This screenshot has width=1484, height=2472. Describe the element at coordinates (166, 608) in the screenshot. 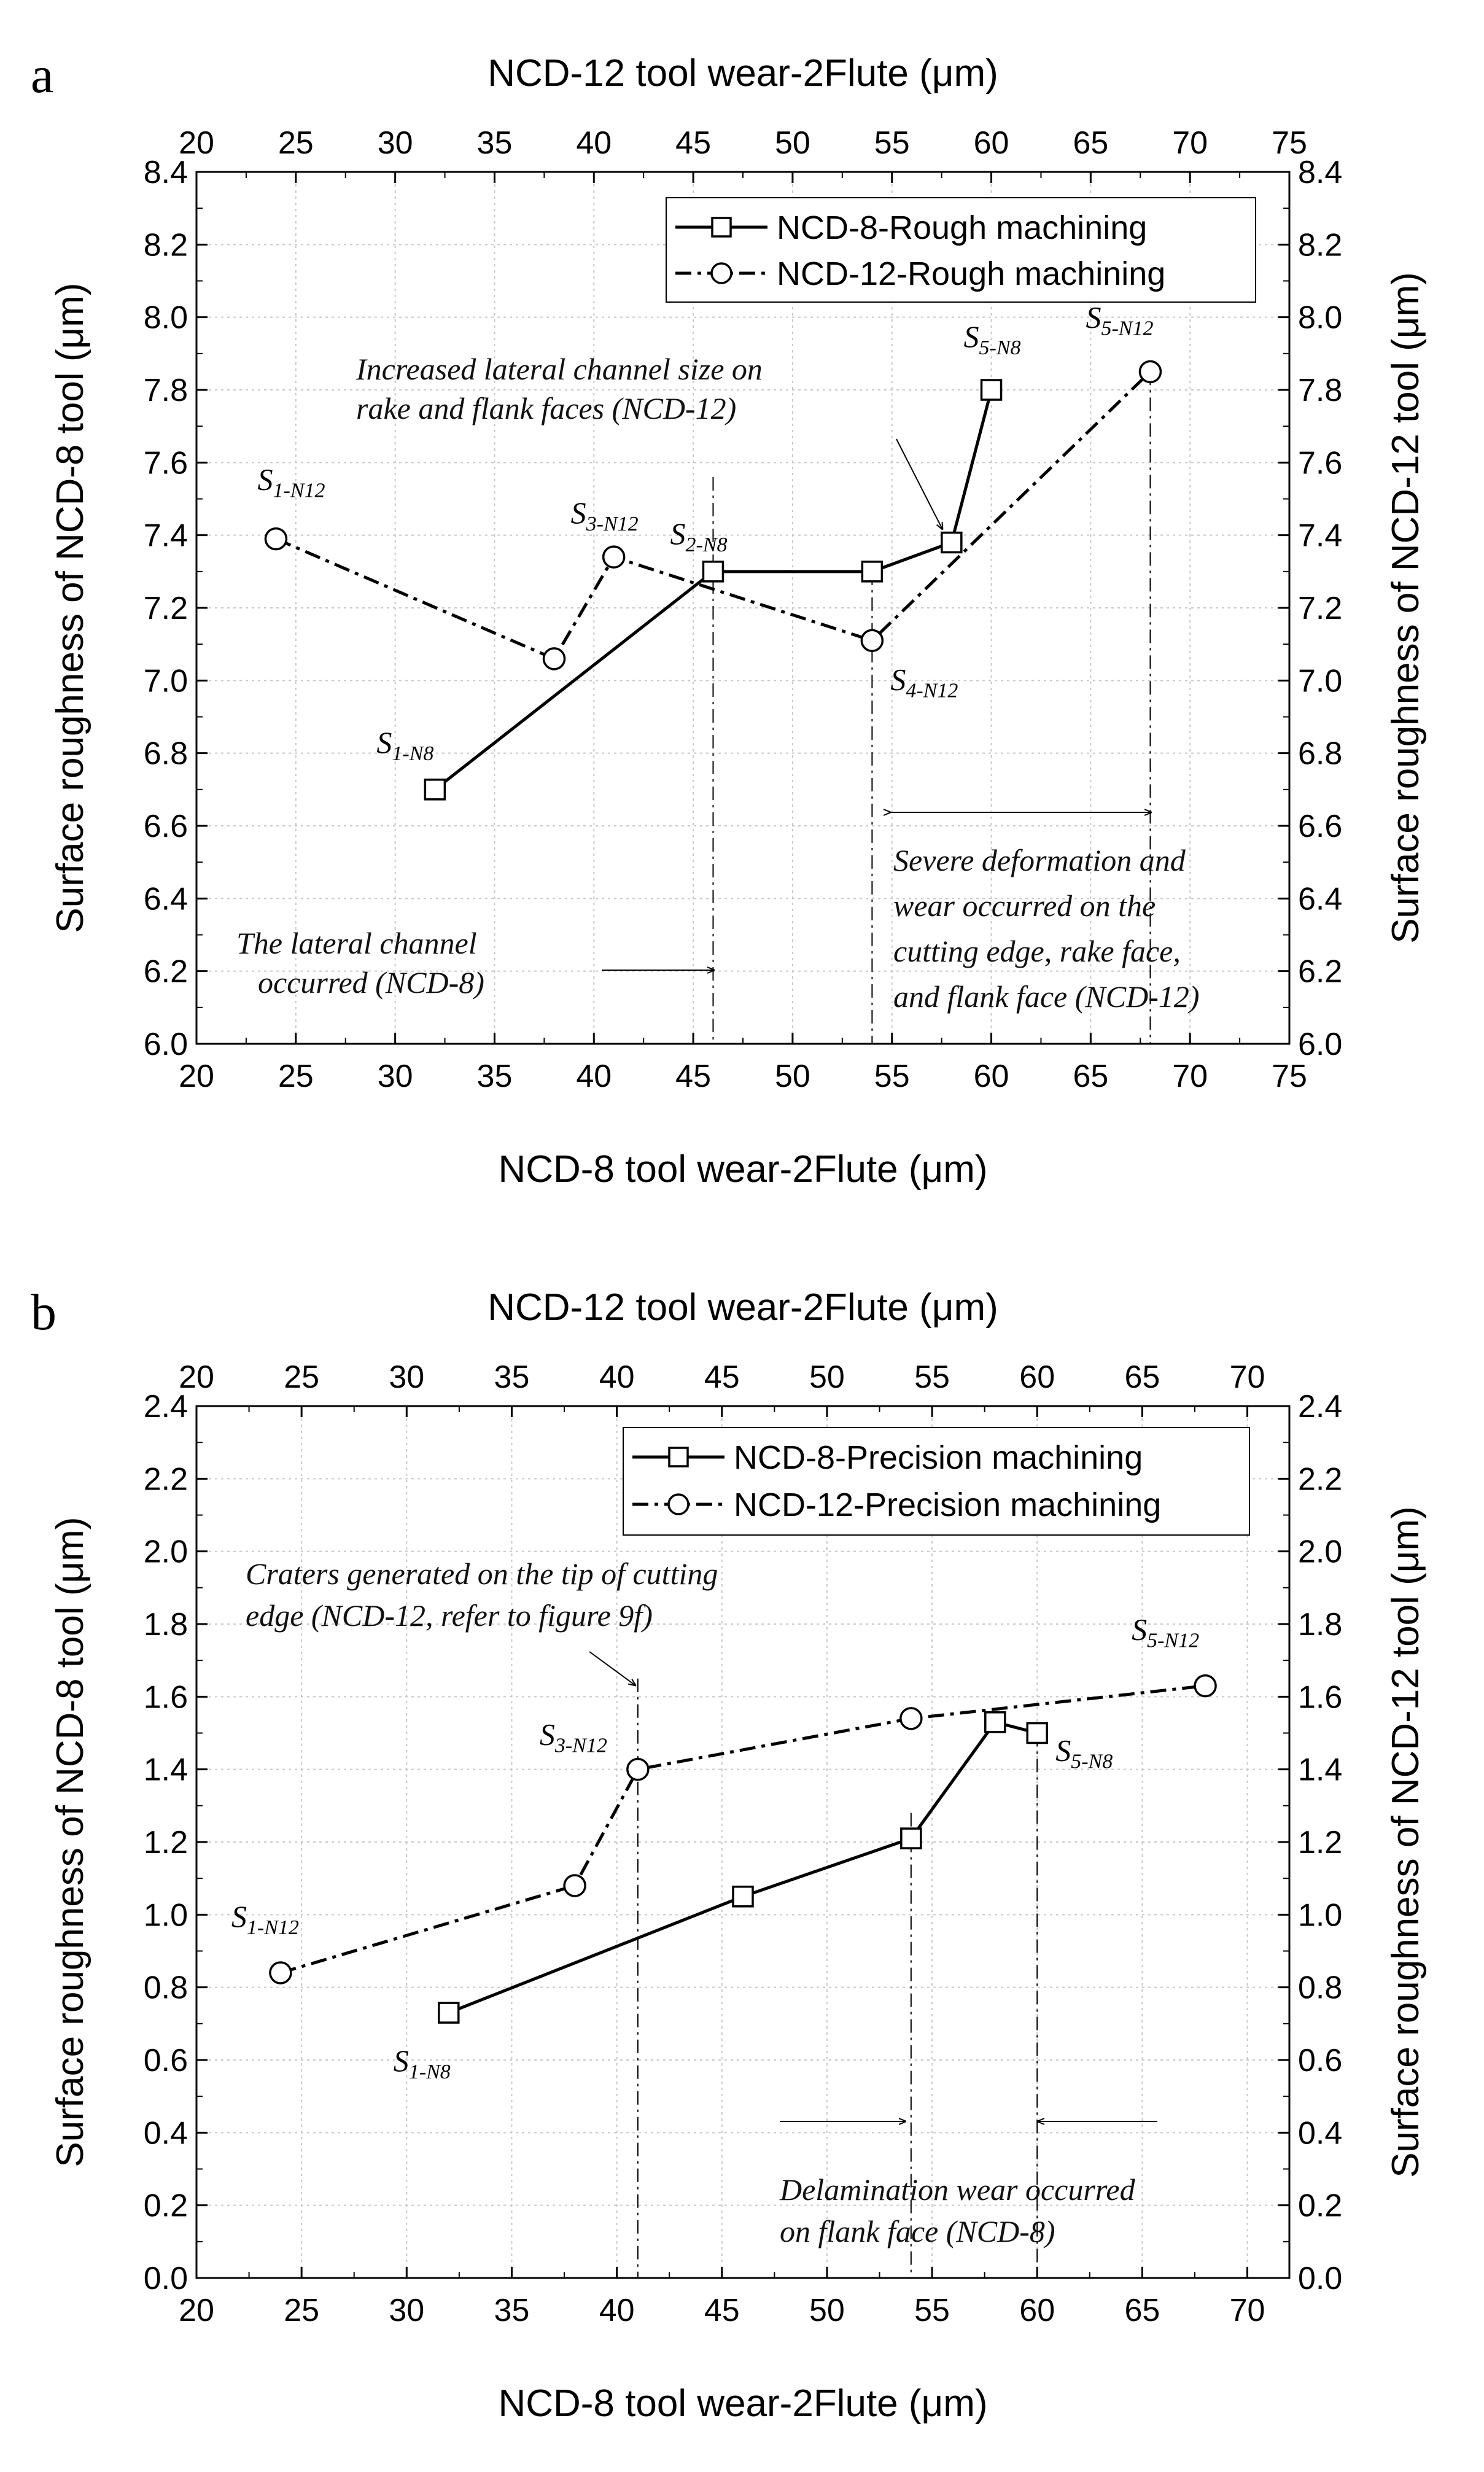

I see `y-tick-label-left: 7.2` at that location.